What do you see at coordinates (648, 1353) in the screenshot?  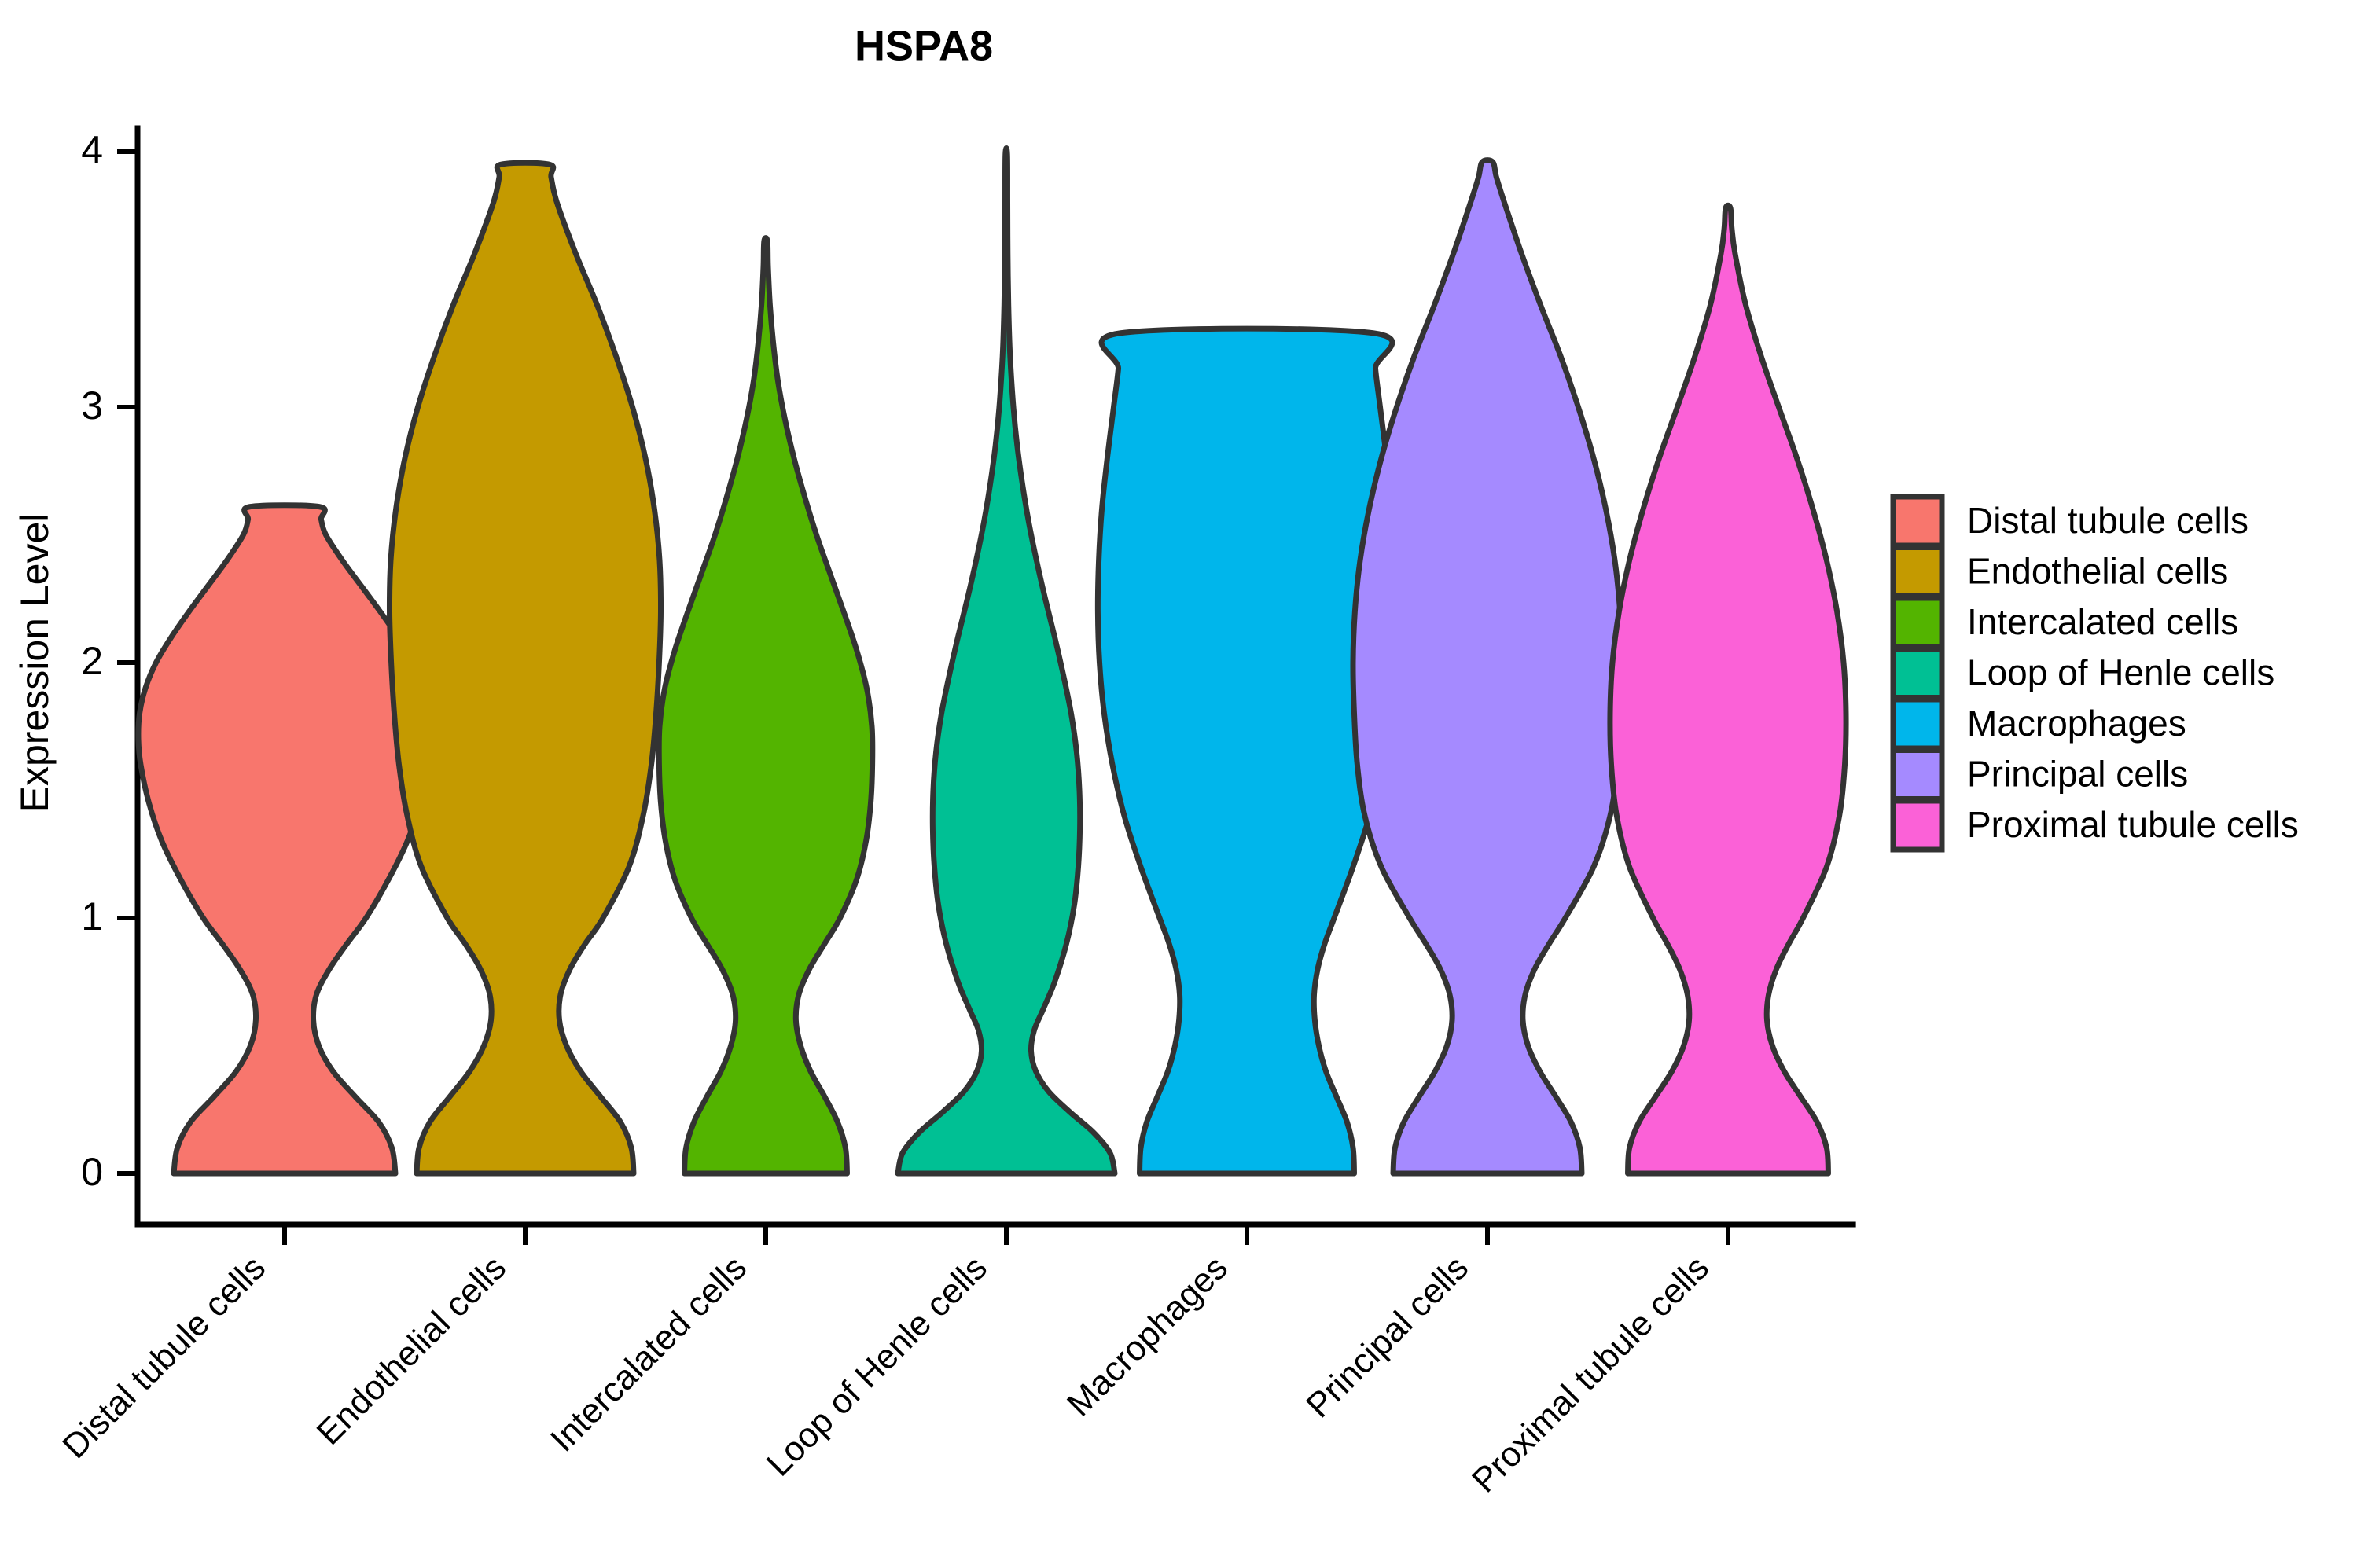 I see `x-axis-label-3: Intercalated cells` at bounding box center [648, 1353].